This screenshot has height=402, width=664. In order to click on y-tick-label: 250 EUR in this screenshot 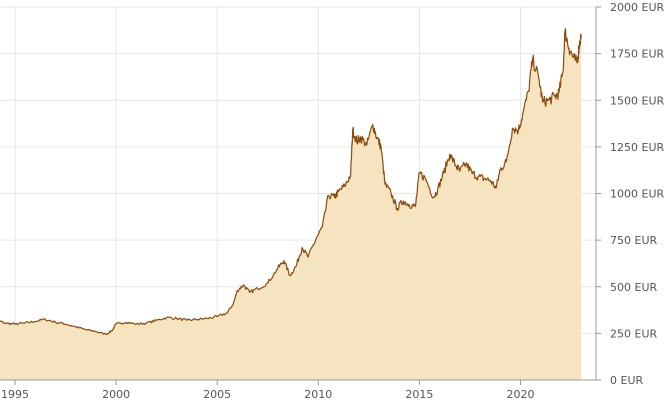, I will do `click(633, 333)`.